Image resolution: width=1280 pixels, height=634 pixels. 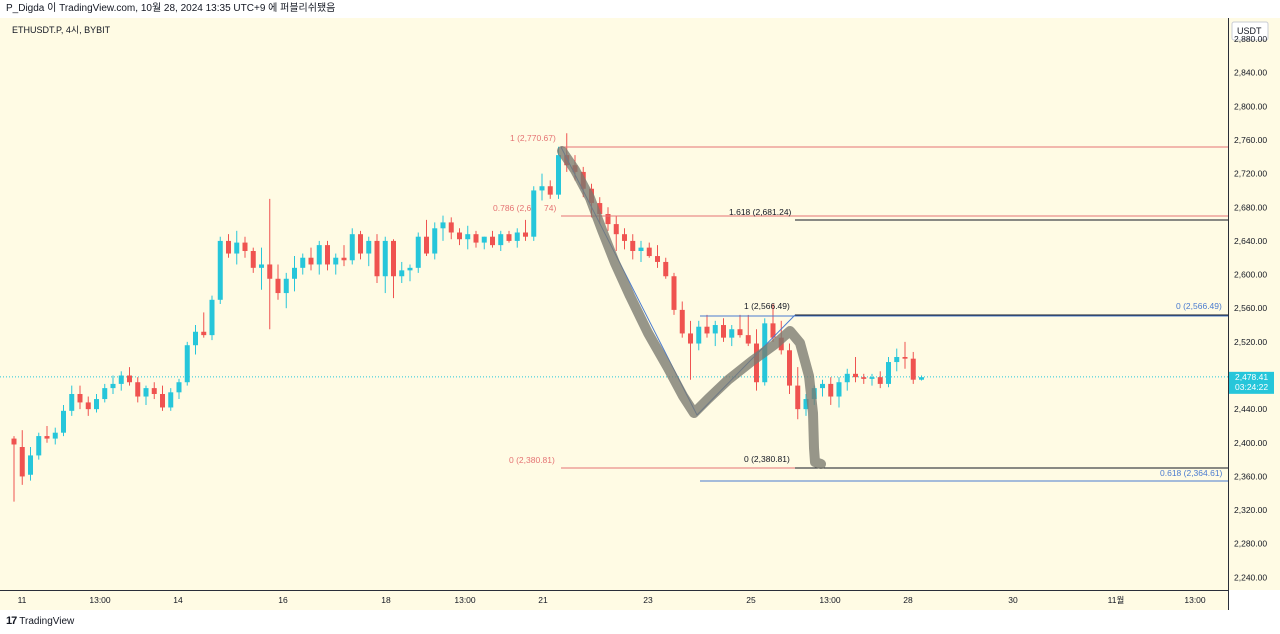 I want to click on price-tick-label: 2,360.00, so click(x=1250, y=476).